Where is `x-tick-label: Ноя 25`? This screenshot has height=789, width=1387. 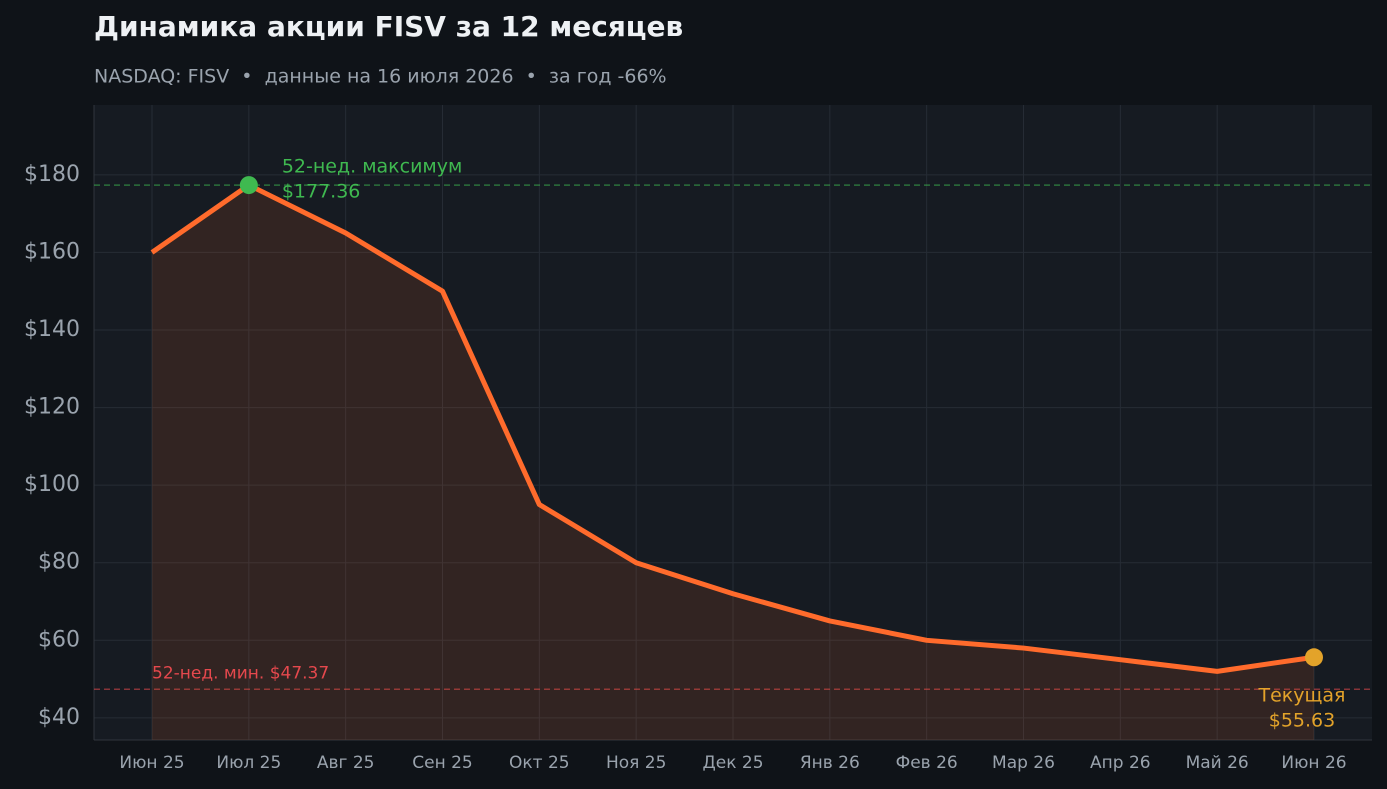 x-tick-label: Ноя 25 is located at coordinates (636, 763).